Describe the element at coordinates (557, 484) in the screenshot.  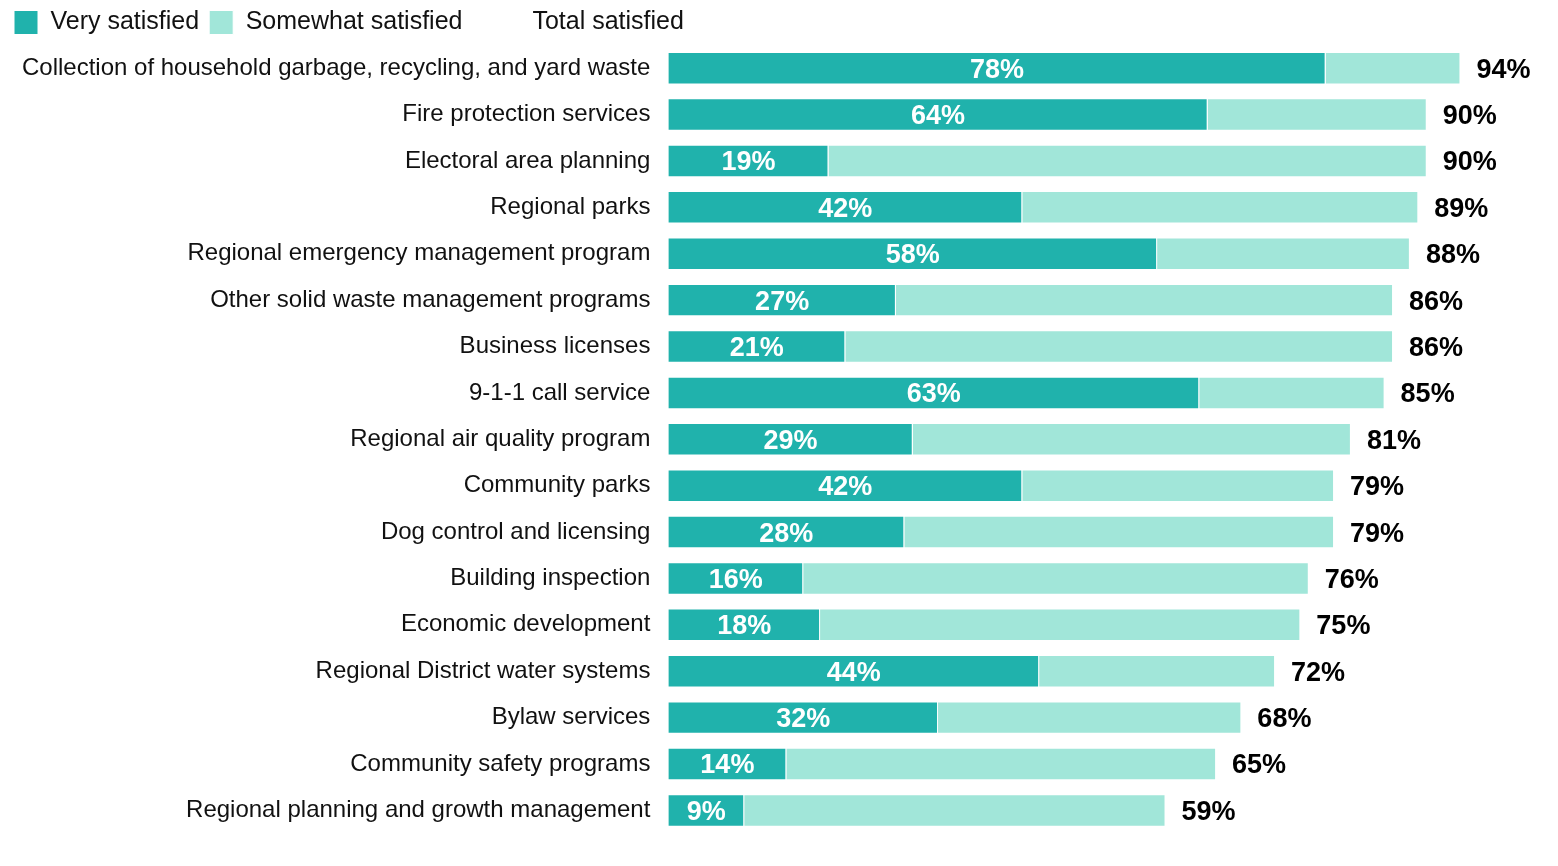
I see `y-tick-label: Community parks` at that location.